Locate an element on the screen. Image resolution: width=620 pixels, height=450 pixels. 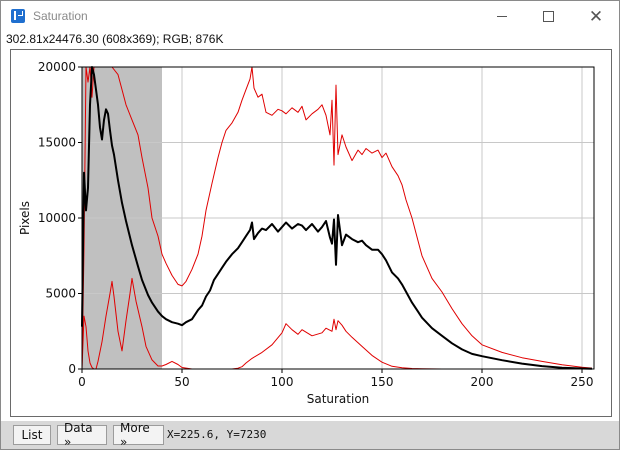
y-tick-label: 20000 is located at coordinates (57, 67).